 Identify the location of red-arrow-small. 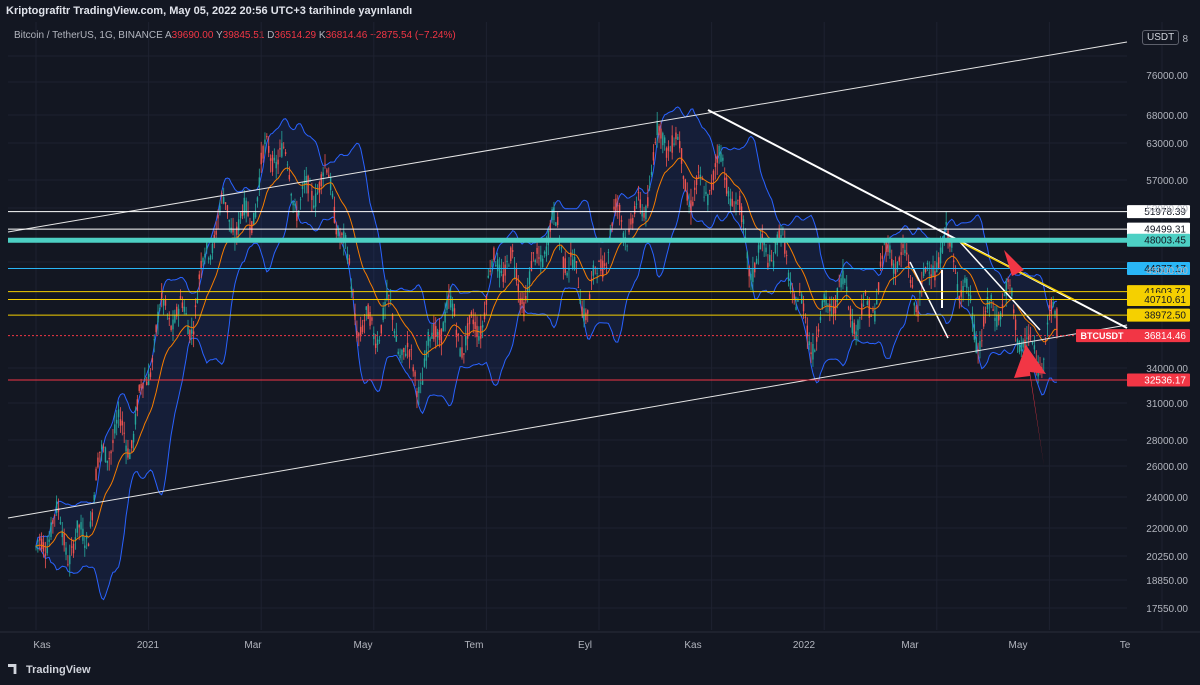
(1014, 263).